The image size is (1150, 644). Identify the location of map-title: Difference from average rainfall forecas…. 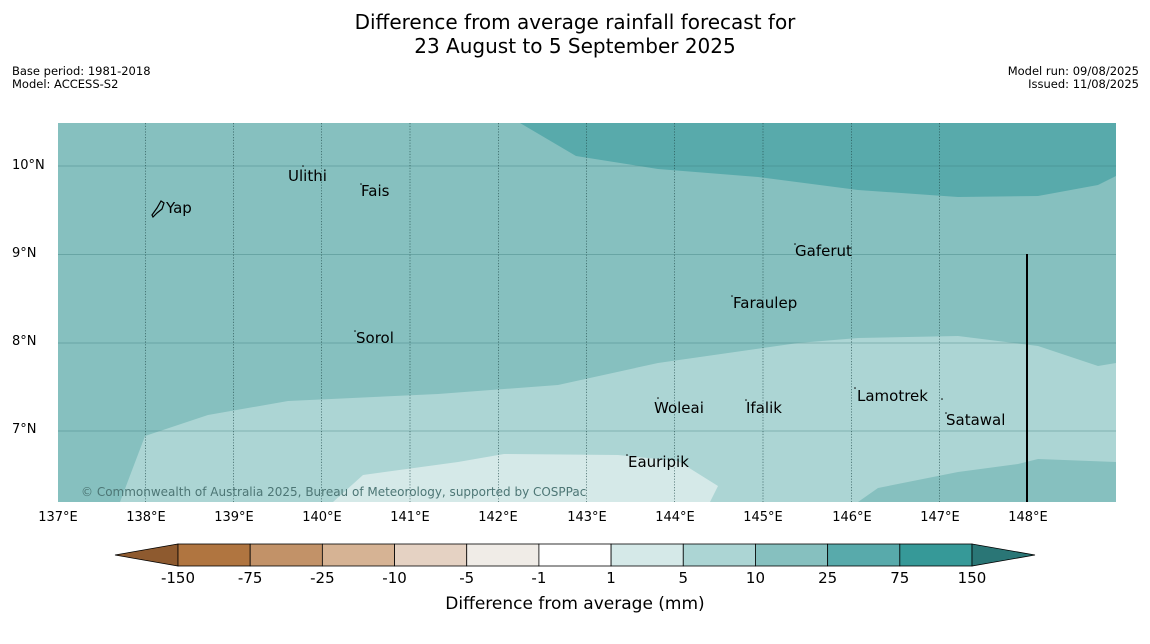
(575, 34).